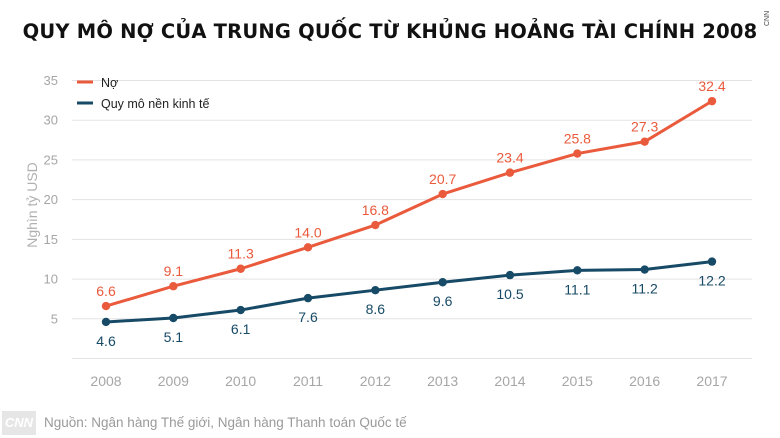 The height and width of the screenshot is (438, 780). What do you see at coordinates (645, 289) in the screenshot?
I see `data-label-economy: 11.2` at bounding box center [645, 289].